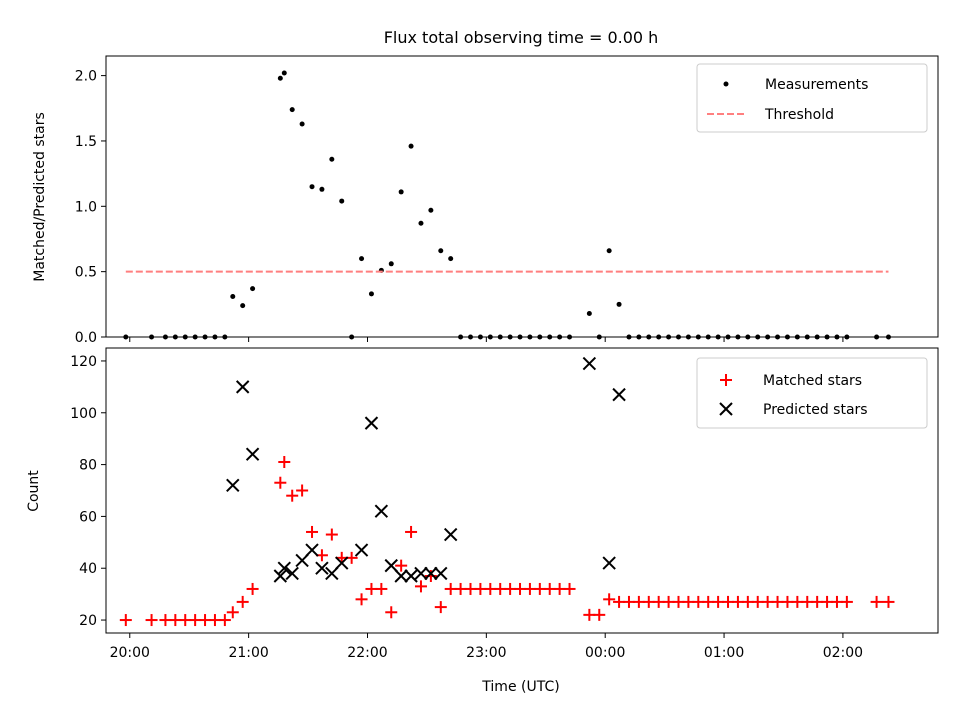  I want to click on ratio-ytick-label: 2.0, so click(86, 77).